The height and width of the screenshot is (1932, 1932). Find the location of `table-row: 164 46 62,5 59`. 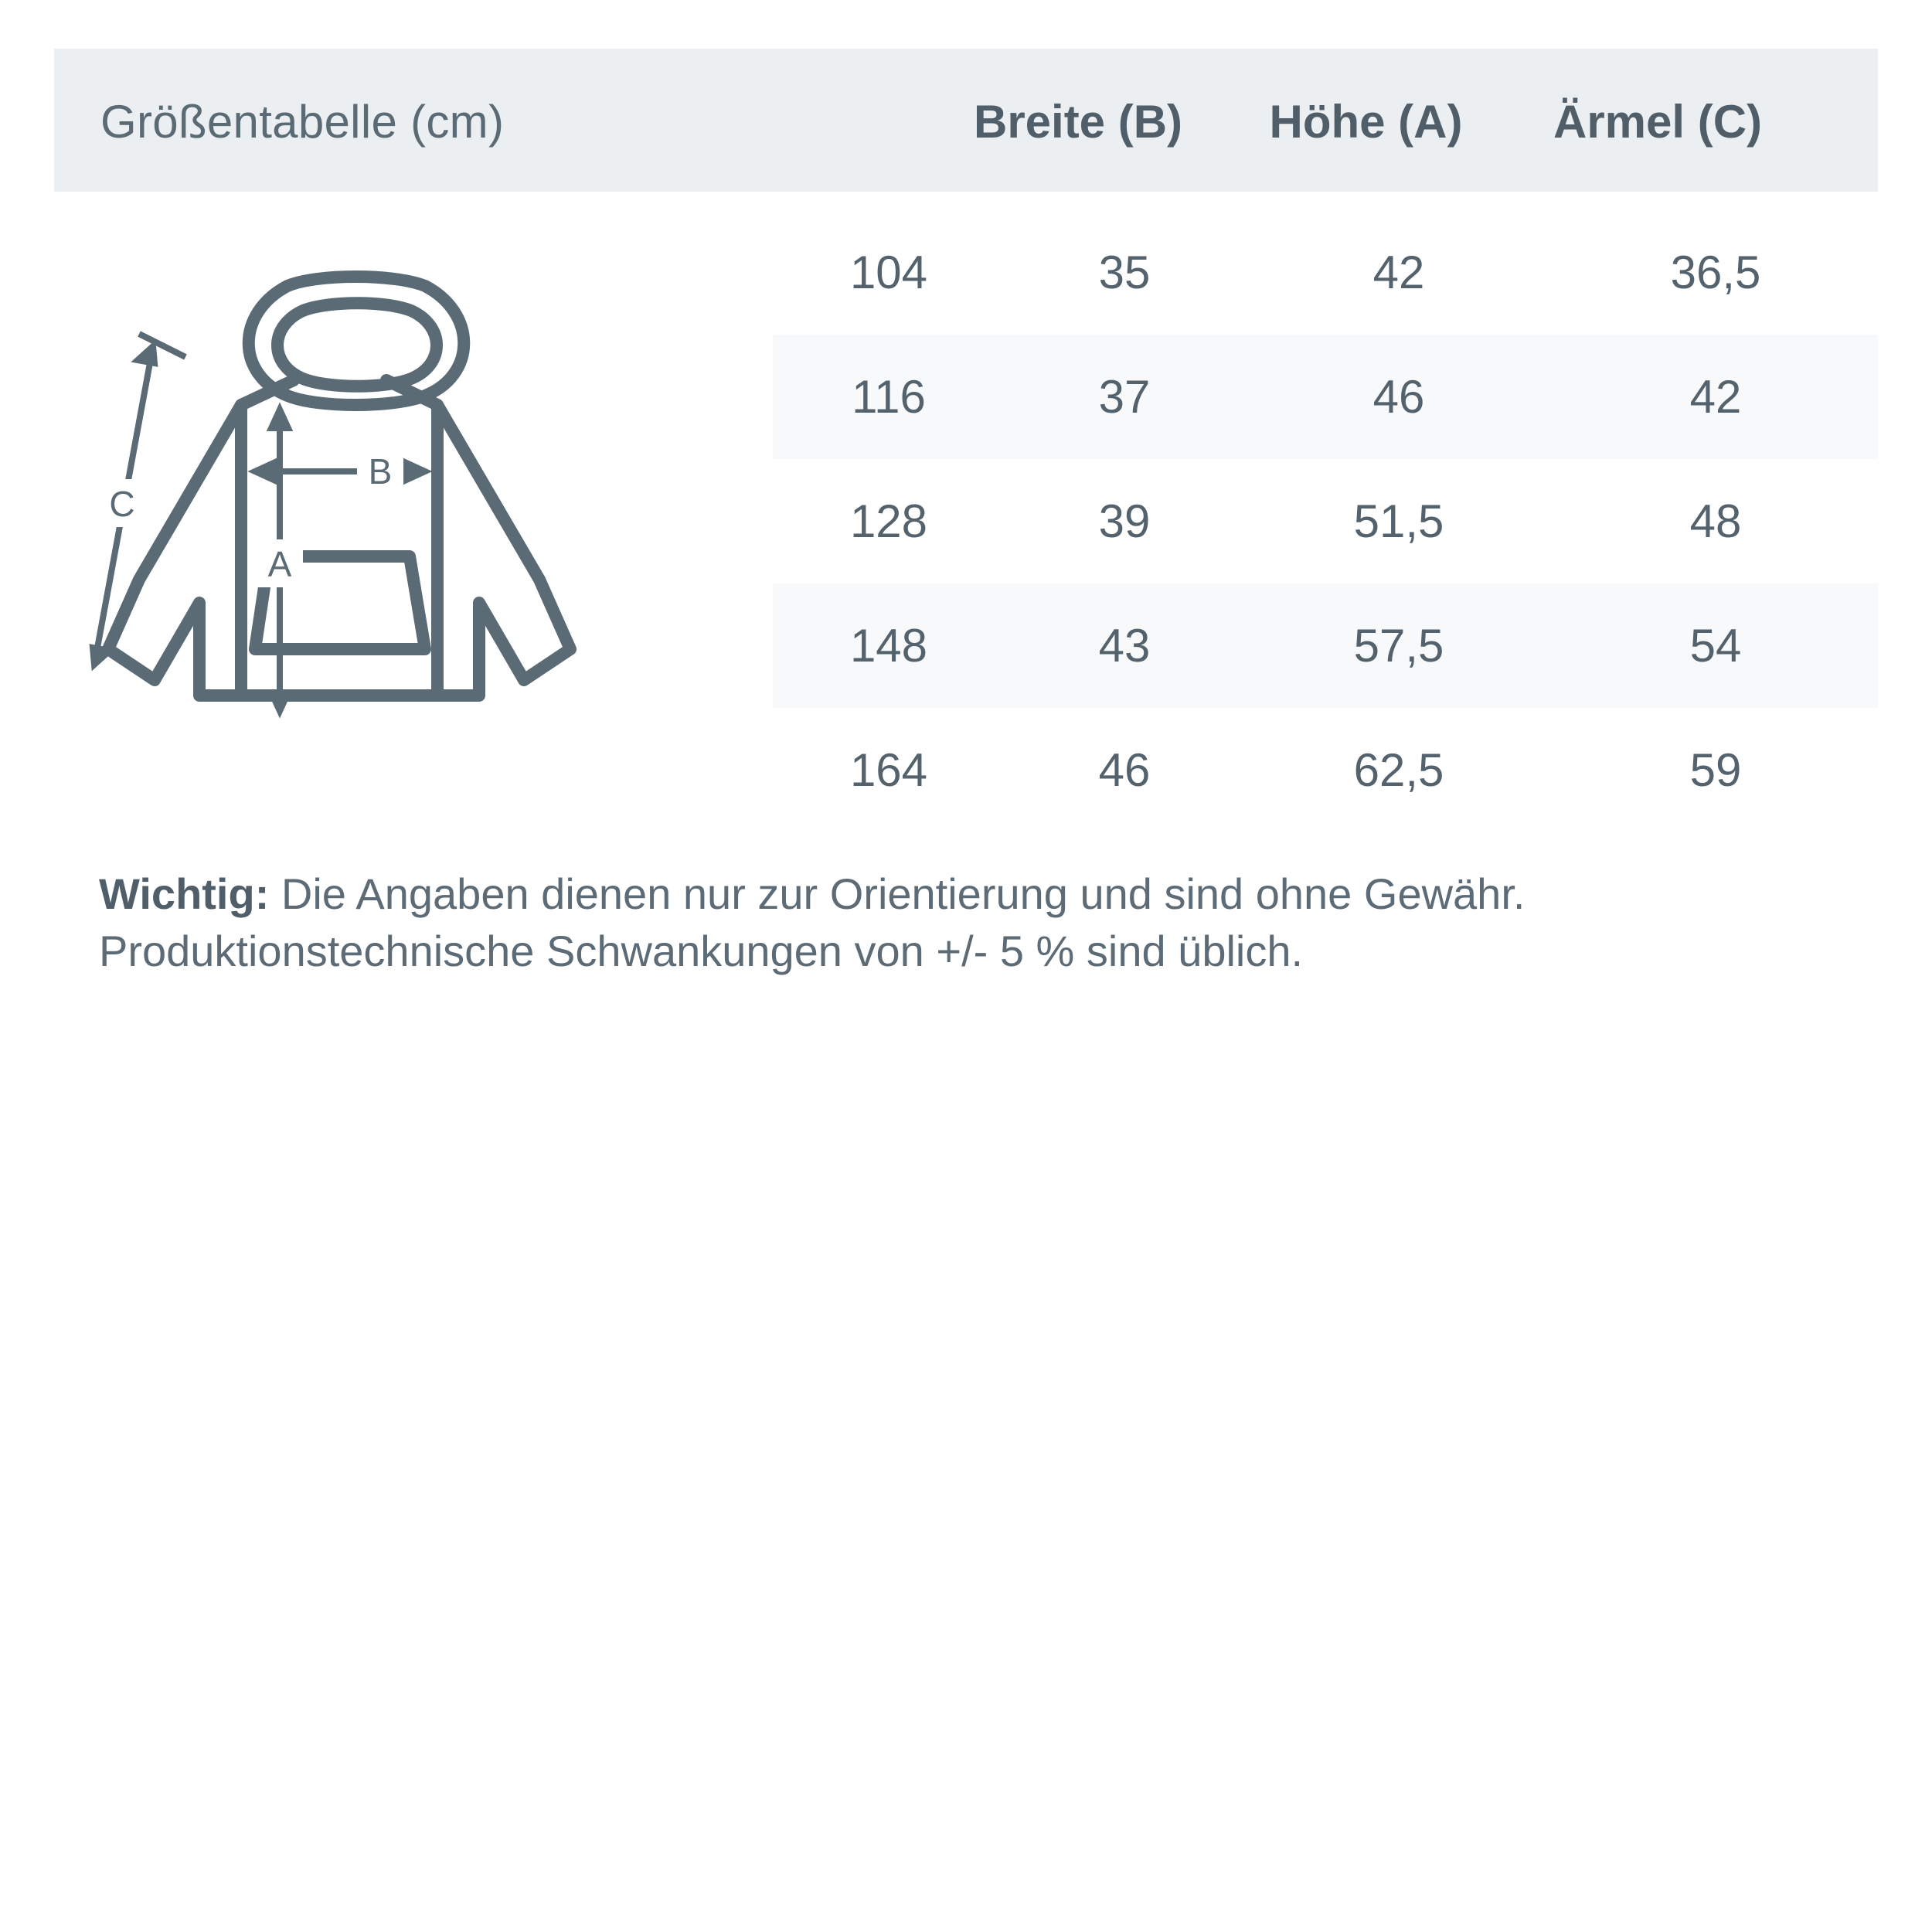

table-row: 164 46 62,5 59 is located at coordinates (1326, 770).